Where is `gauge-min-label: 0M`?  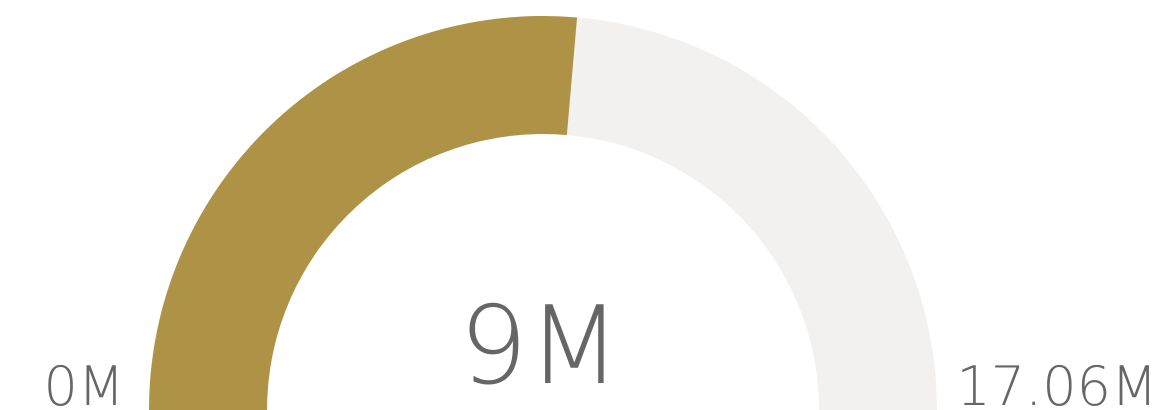
gauge-min-label: 0M is located at coordinates (84, 382).